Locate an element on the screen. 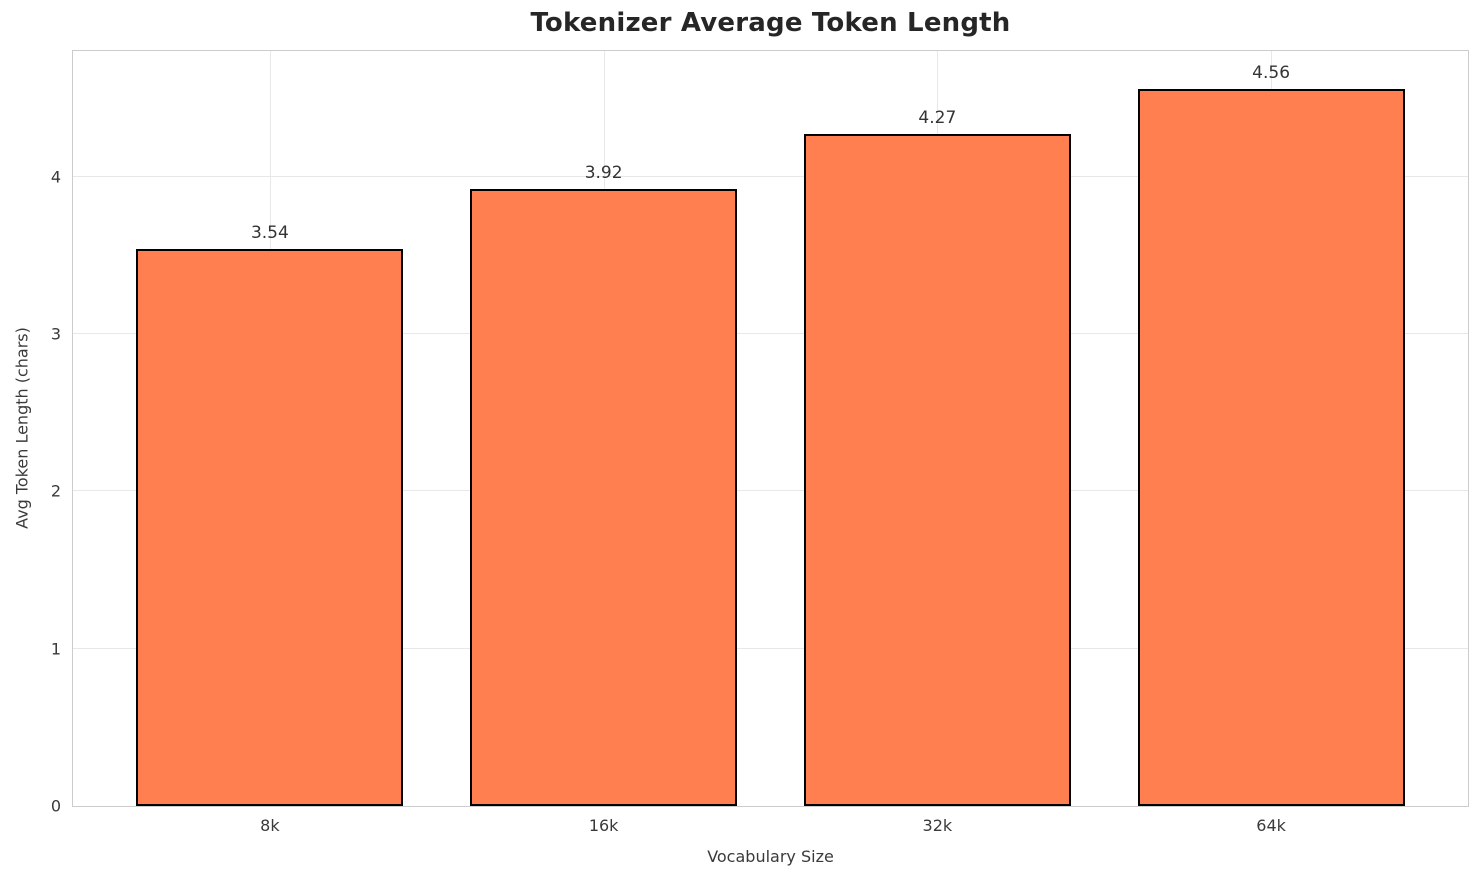 The image size is (1483, 885). x-axis-label: Vocabulary Size is located at coordinates (770, 856).